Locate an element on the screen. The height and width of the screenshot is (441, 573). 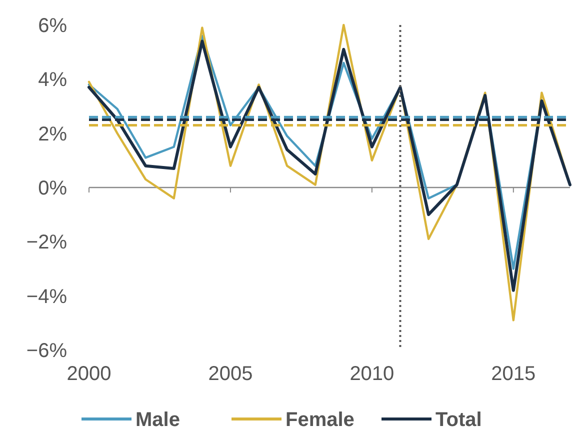
y-tick-label: 6% is located at coordinates (53, 26).